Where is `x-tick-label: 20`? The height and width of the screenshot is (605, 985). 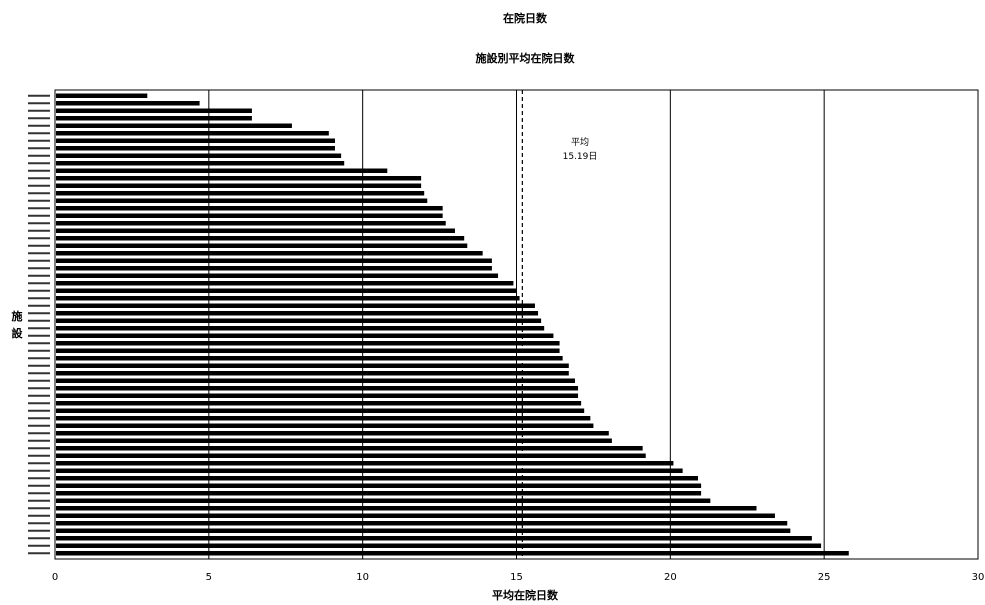
x-tick-label: 20 is located at coordinates (670, 577).